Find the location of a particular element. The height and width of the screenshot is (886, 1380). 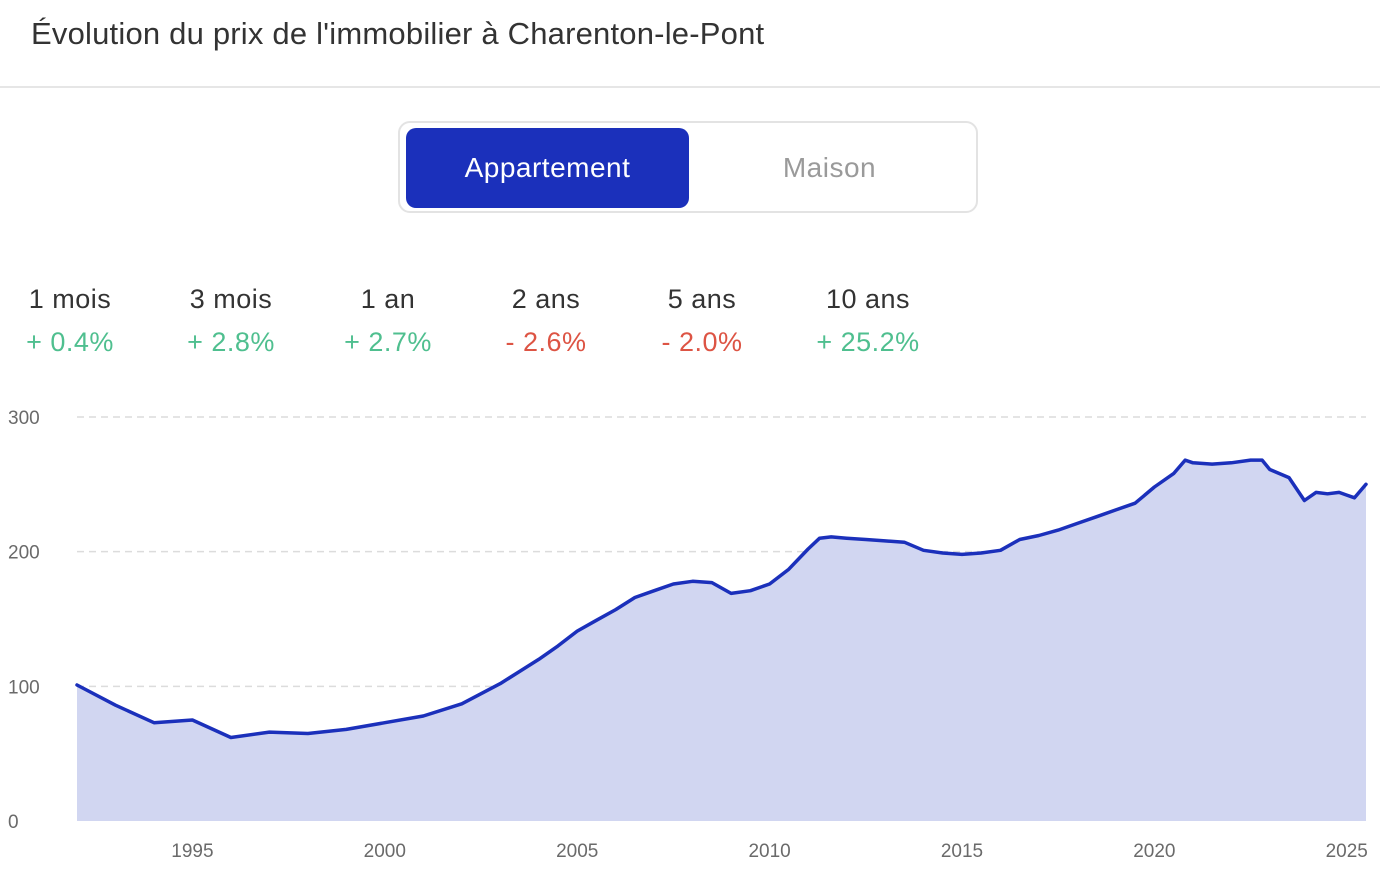

stat-value: + 2.7% is located at coordinates (388, 342).